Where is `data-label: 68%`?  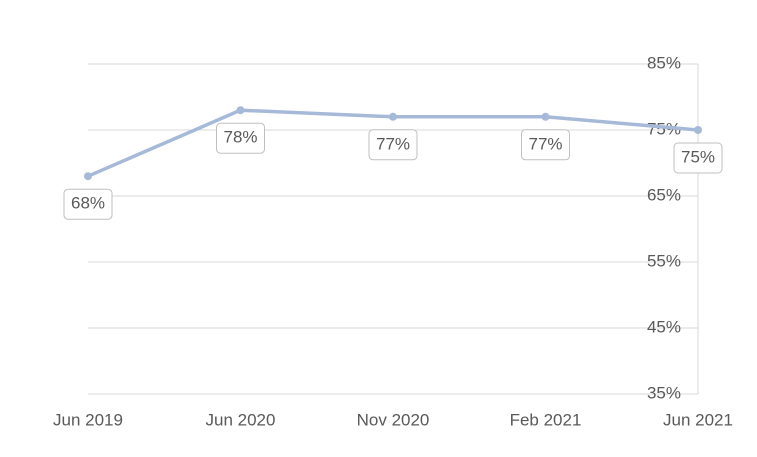
data-label: 68% is located at coordinates (88, 203).